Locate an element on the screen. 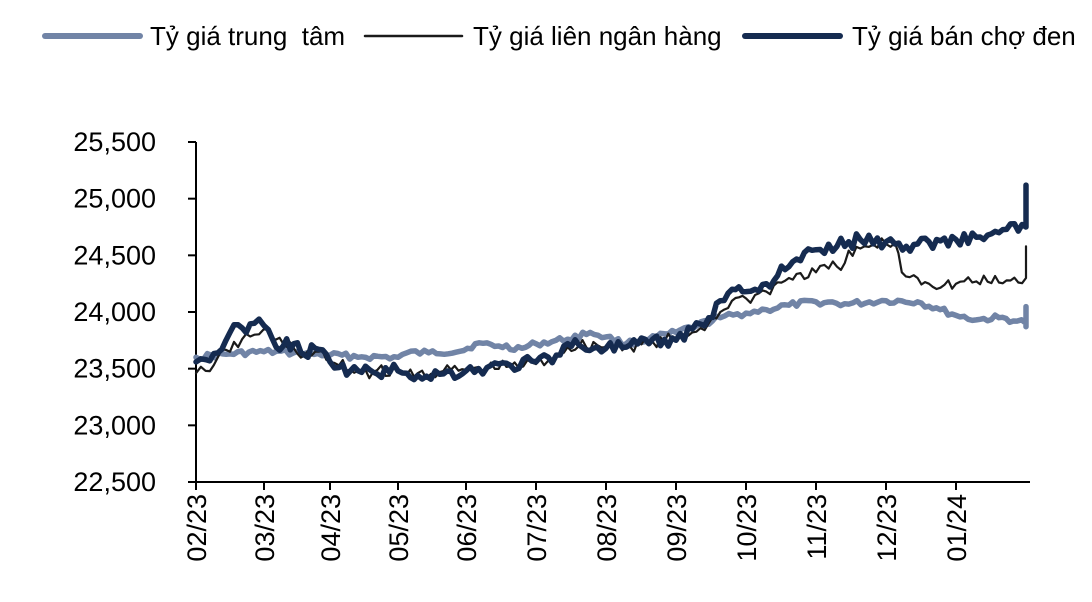  x-tick-label: 09/23 is located at coordinates (677, 528).